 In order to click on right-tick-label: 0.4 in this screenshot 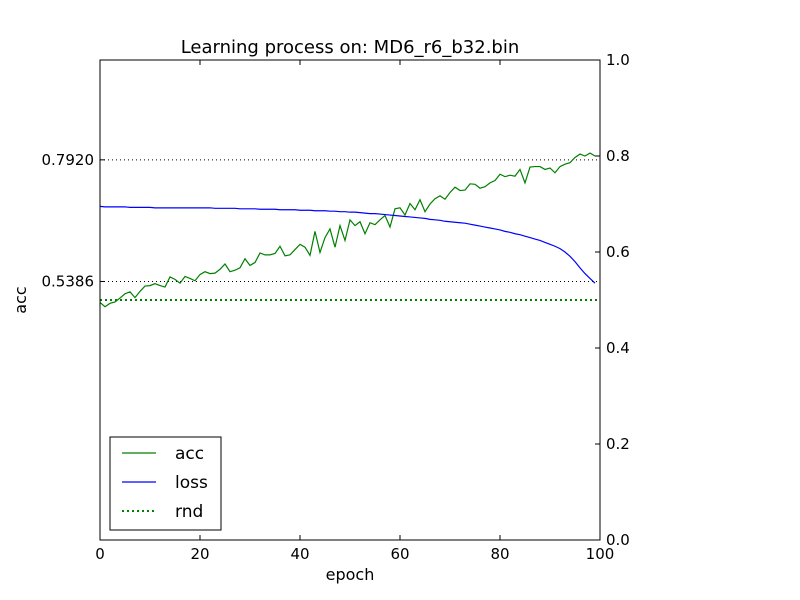, I will do `click(618, 348)`.